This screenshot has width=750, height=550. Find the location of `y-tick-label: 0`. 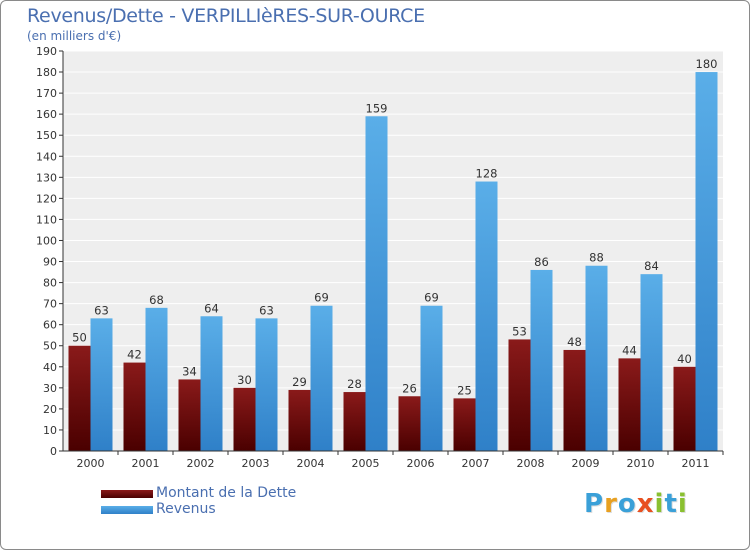

y-tick-label: 0 is located at coordinates (53, 451).